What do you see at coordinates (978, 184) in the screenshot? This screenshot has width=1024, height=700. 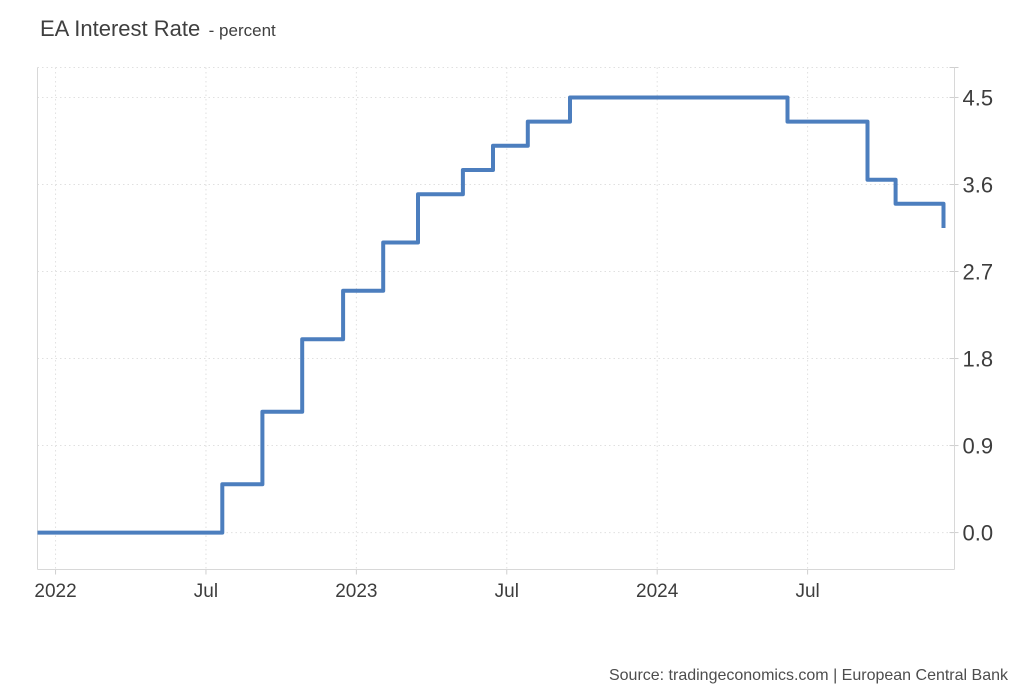 I see `y-tick-label: 3.6` at bounding box center [978, 184].